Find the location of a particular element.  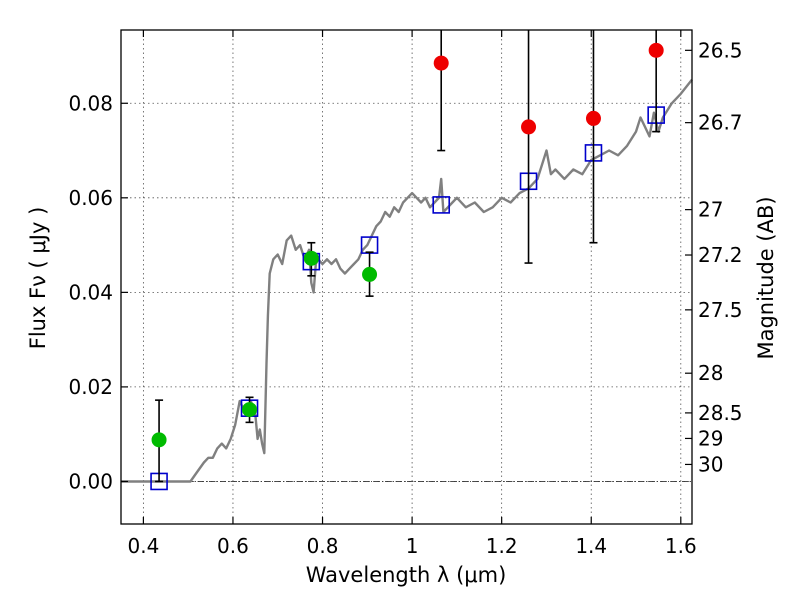

magnitude-tick-label: 27 is located at coordinates (710, 210).